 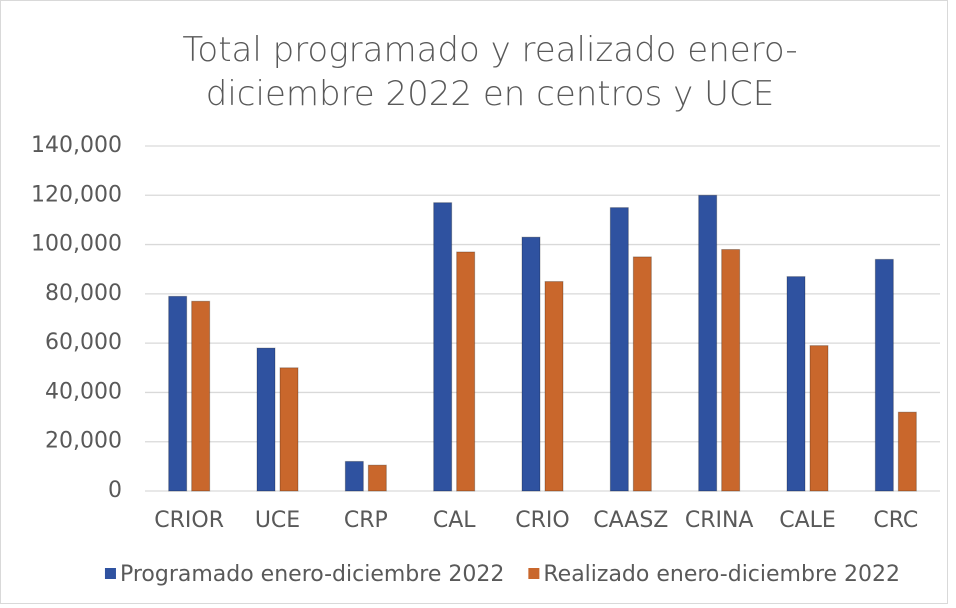 I want to click on y-tick-label: 40,000, so click(x=83, y=391).